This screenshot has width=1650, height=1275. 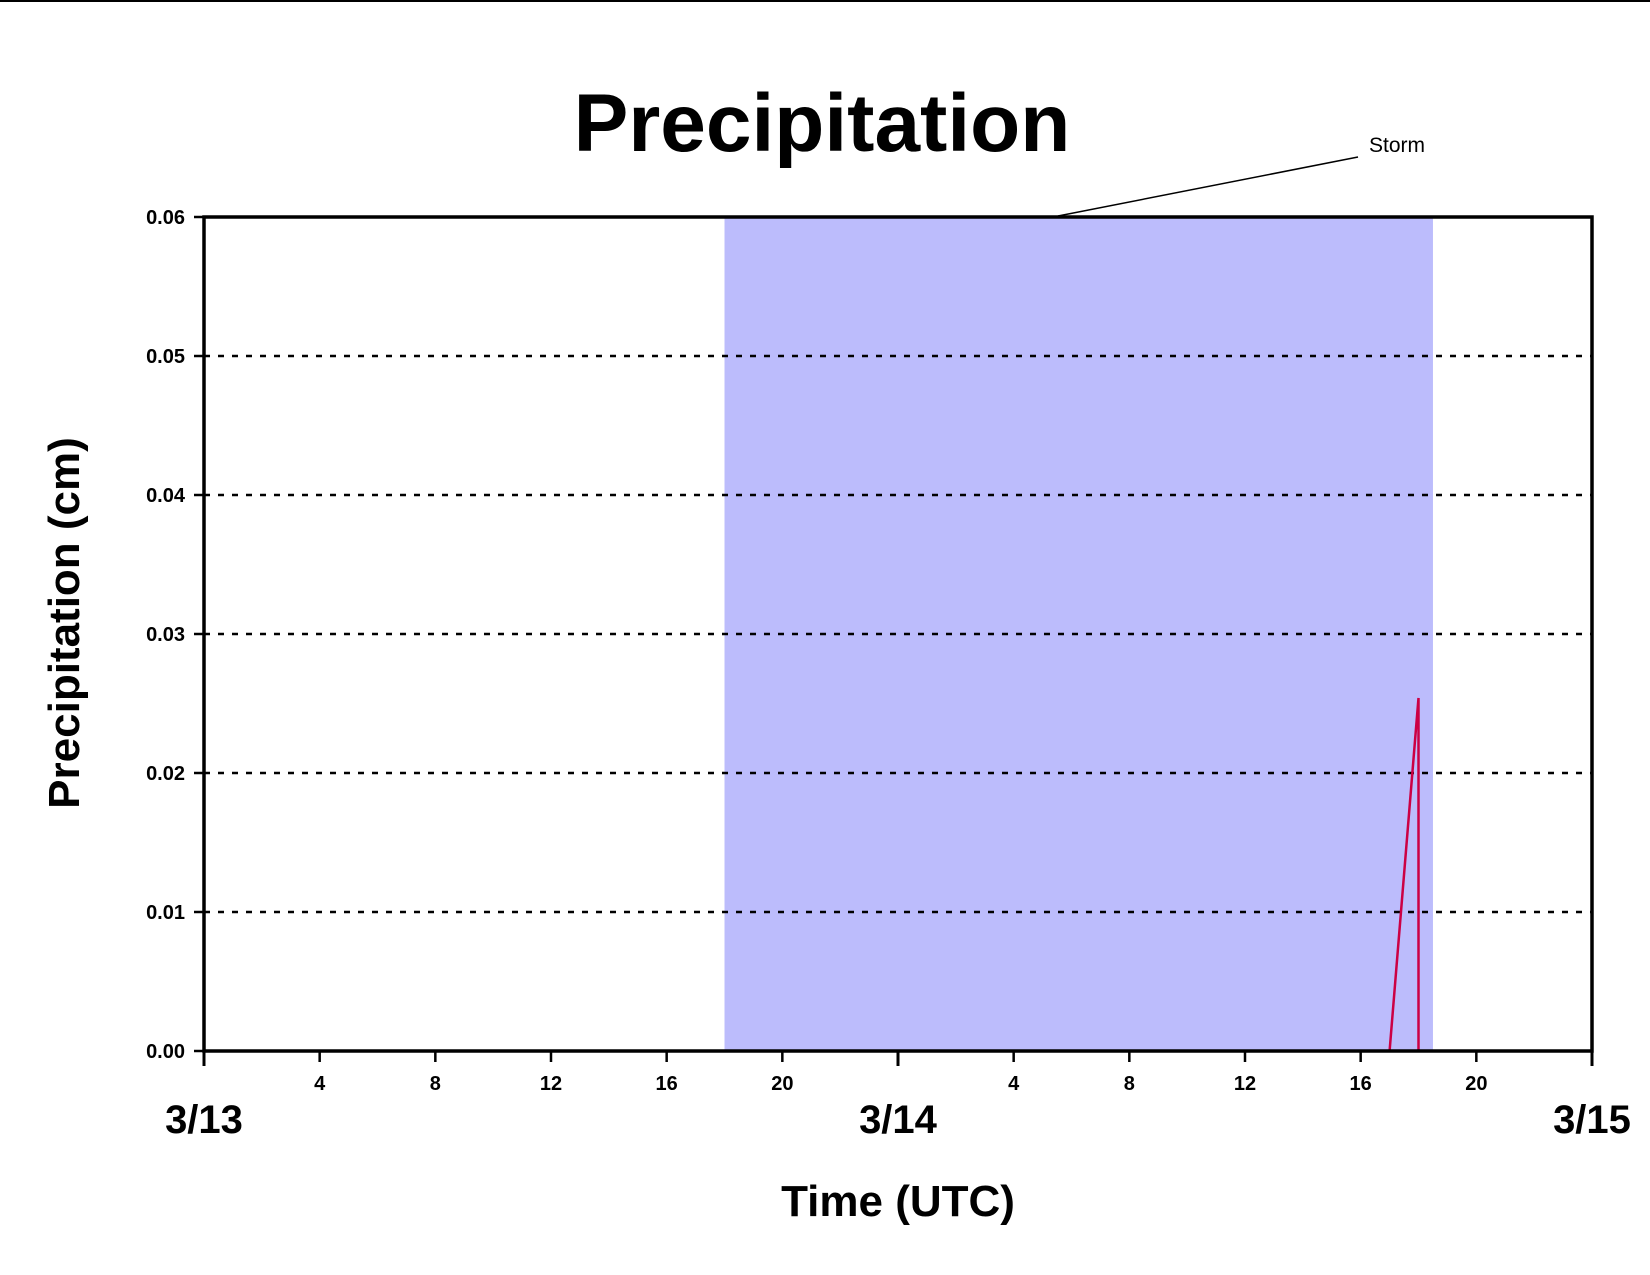 What do you see at coordinates (165, 218) in the screenshot?
I see `y-tick-label: 0.06` at bounding box center [165, 218].